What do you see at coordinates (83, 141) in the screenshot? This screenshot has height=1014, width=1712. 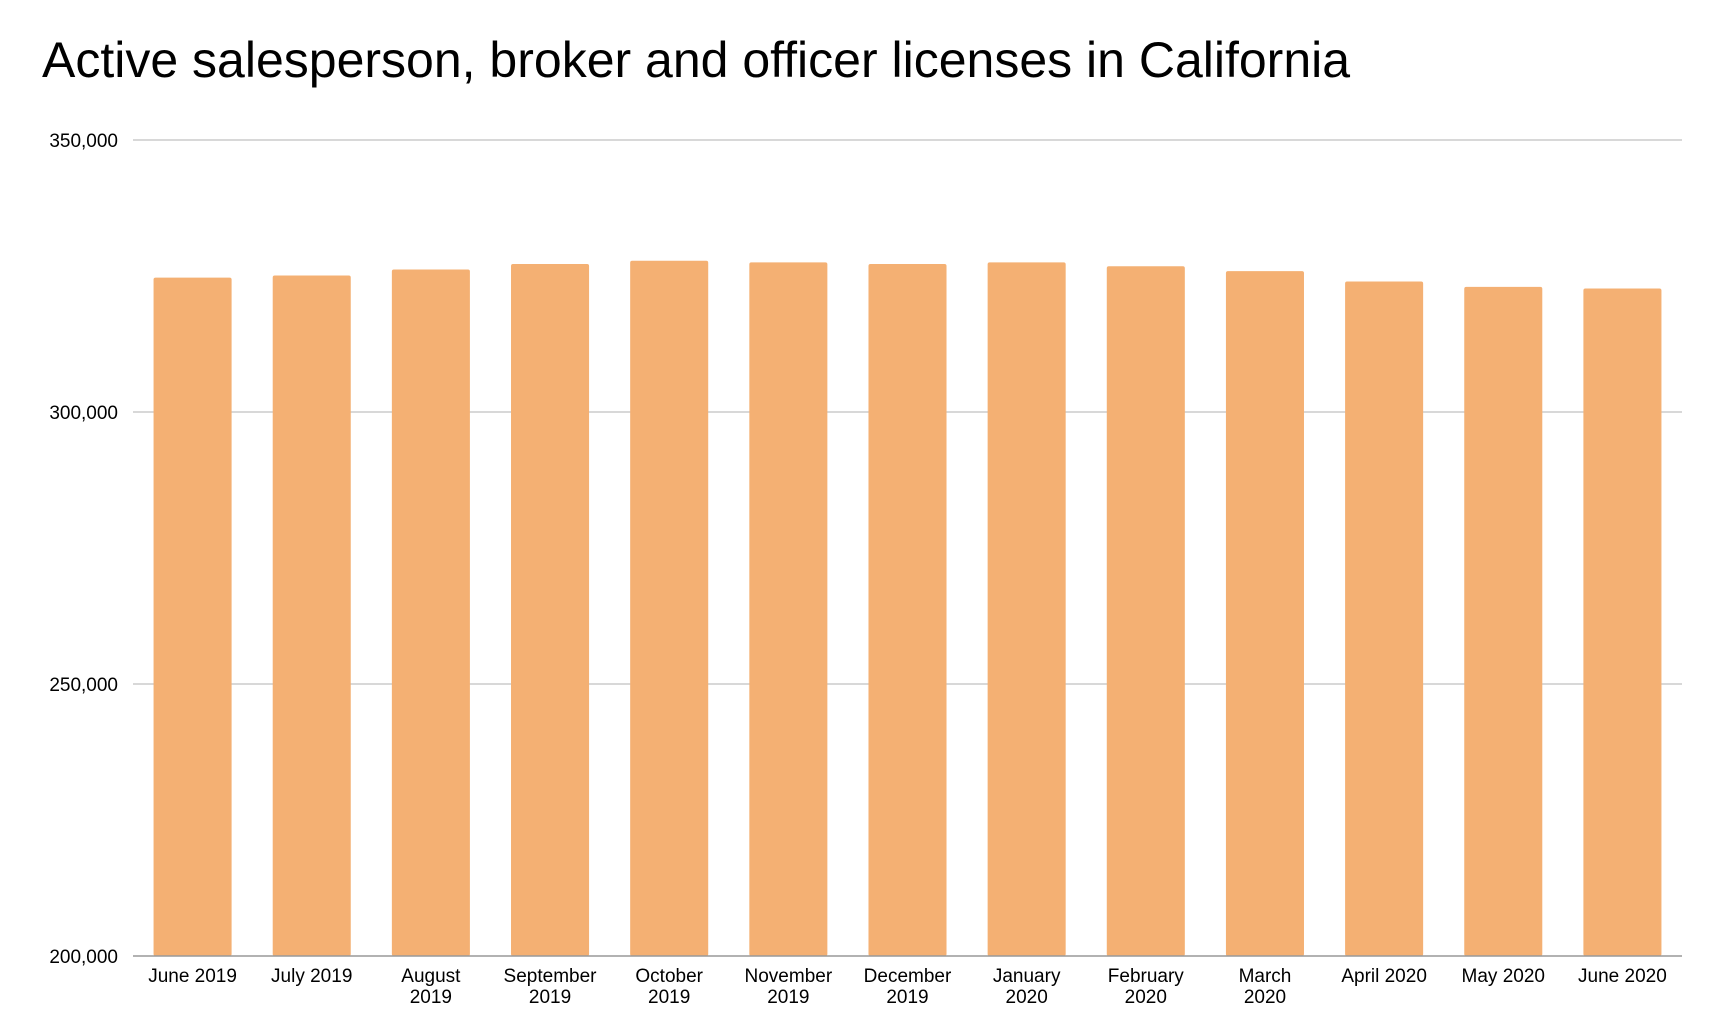 I see `y-tick-label: 350,000` at bounding box center [83, 141].